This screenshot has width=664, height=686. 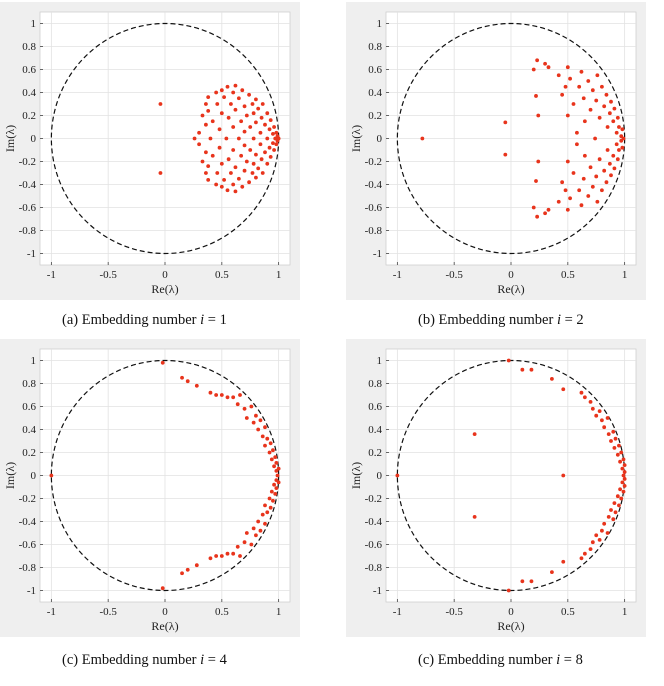 What do you see at coordinates (215, 320) in the screenshot?
I see `caption-a-eq: = 1` at bounding box center [215, 320].